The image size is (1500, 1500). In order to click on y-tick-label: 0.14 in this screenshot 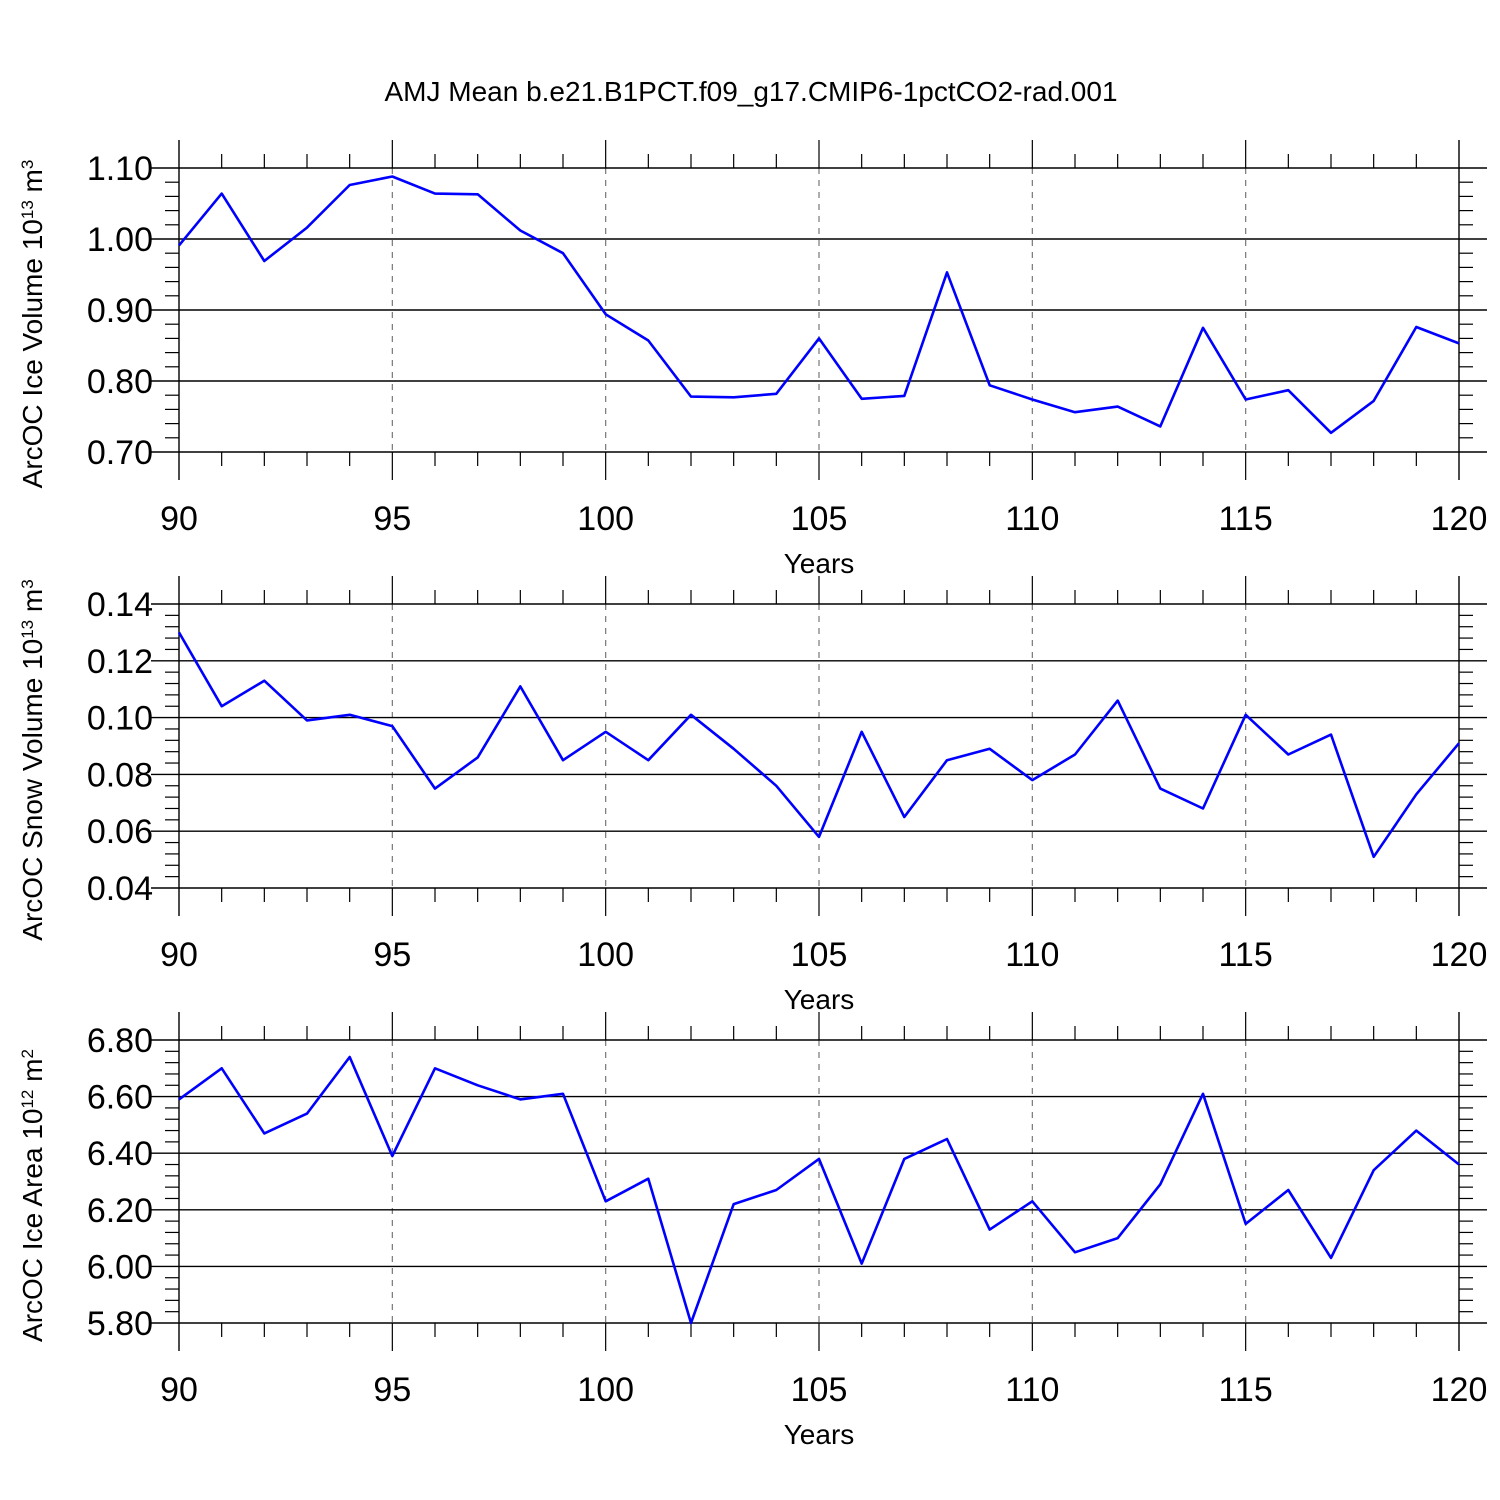, I will do `click(120, 605)`.